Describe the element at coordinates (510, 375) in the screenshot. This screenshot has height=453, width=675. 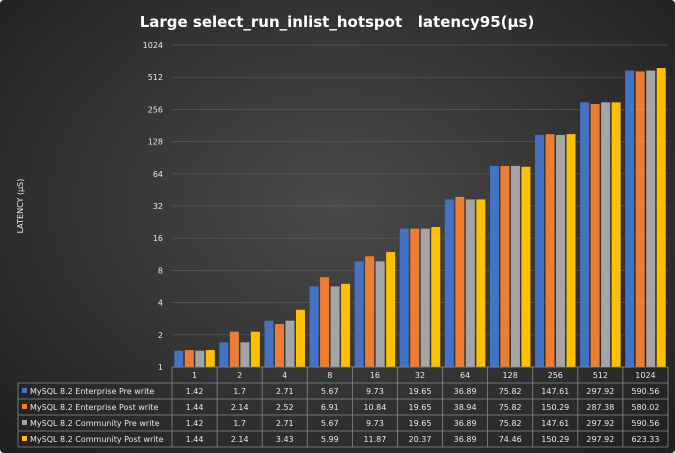
I see `category-label: 128` at that location.